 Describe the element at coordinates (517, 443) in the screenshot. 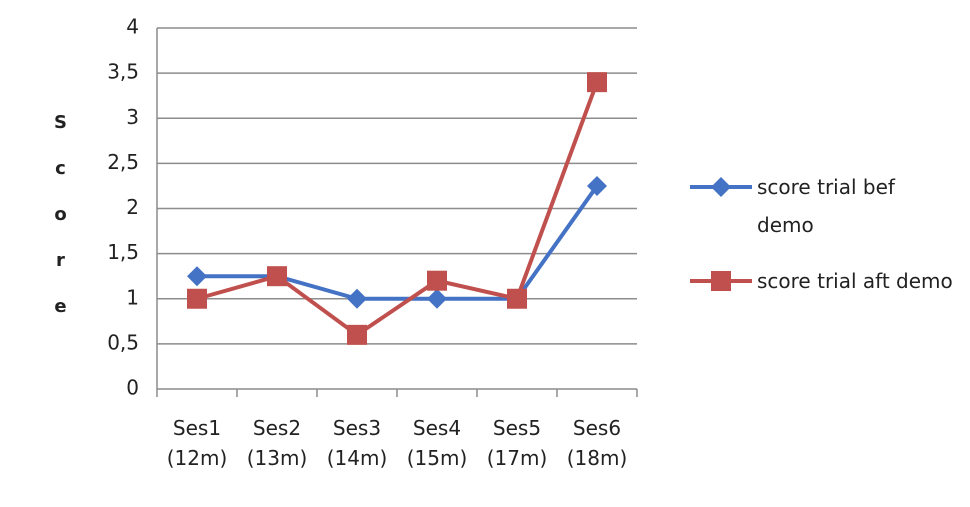

I see `x-tick-label: Ses5 (17m)` at that location.